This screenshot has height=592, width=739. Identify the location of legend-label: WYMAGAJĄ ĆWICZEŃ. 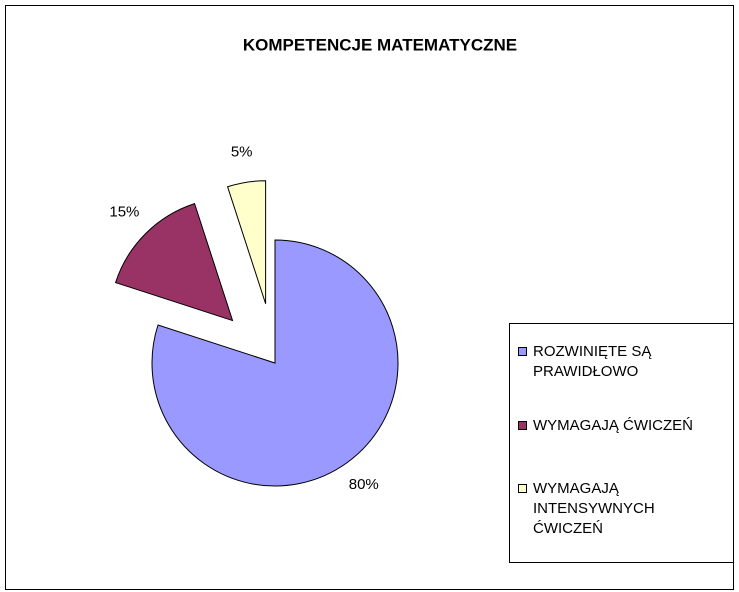
(613, 425).